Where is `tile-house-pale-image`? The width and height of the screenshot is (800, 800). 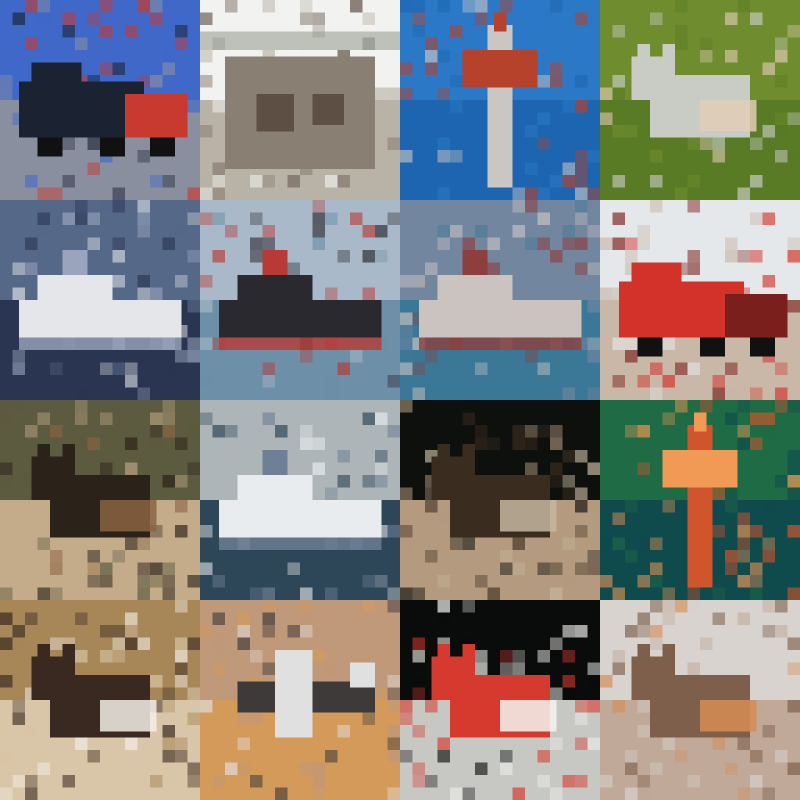 tile-house-pale-image is located at coordinates (300, 100).